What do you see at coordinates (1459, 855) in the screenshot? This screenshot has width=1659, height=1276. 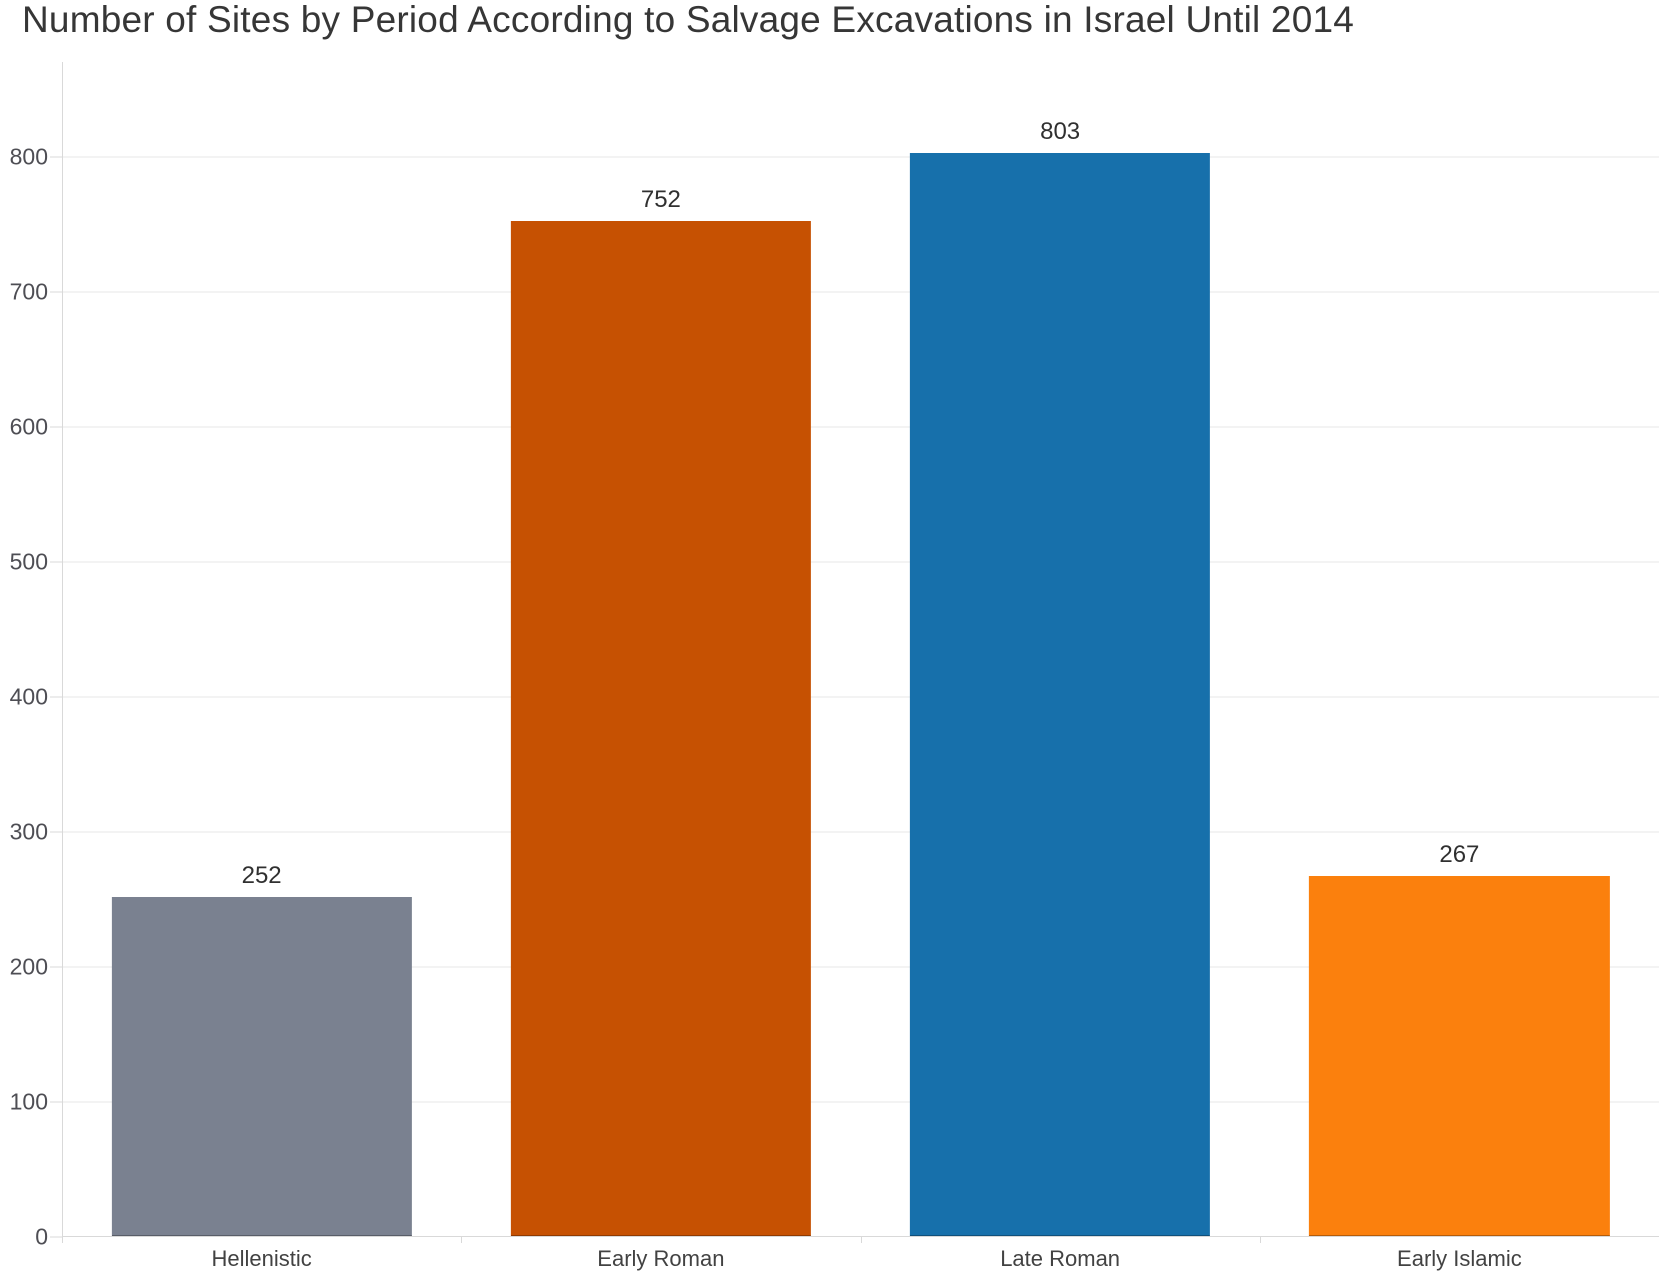 I see `value-label-early-islamic: 267` at bounding box center [1459, 855].